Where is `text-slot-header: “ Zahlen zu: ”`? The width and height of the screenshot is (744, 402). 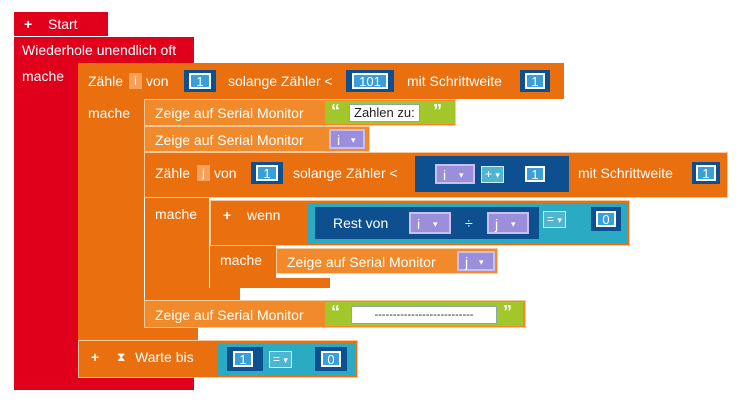 text-slot-header: “ Zahlen zu: ” is located at coordinates (390, 112).